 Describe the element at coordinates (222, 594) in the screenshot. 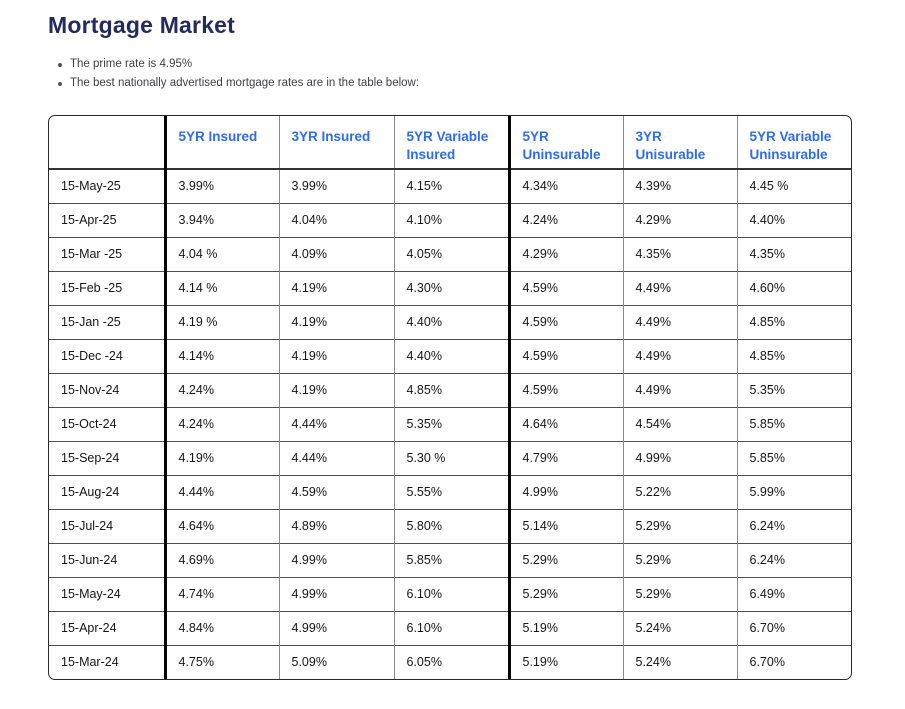

I see `rate-cell: 4.74%` at that location.